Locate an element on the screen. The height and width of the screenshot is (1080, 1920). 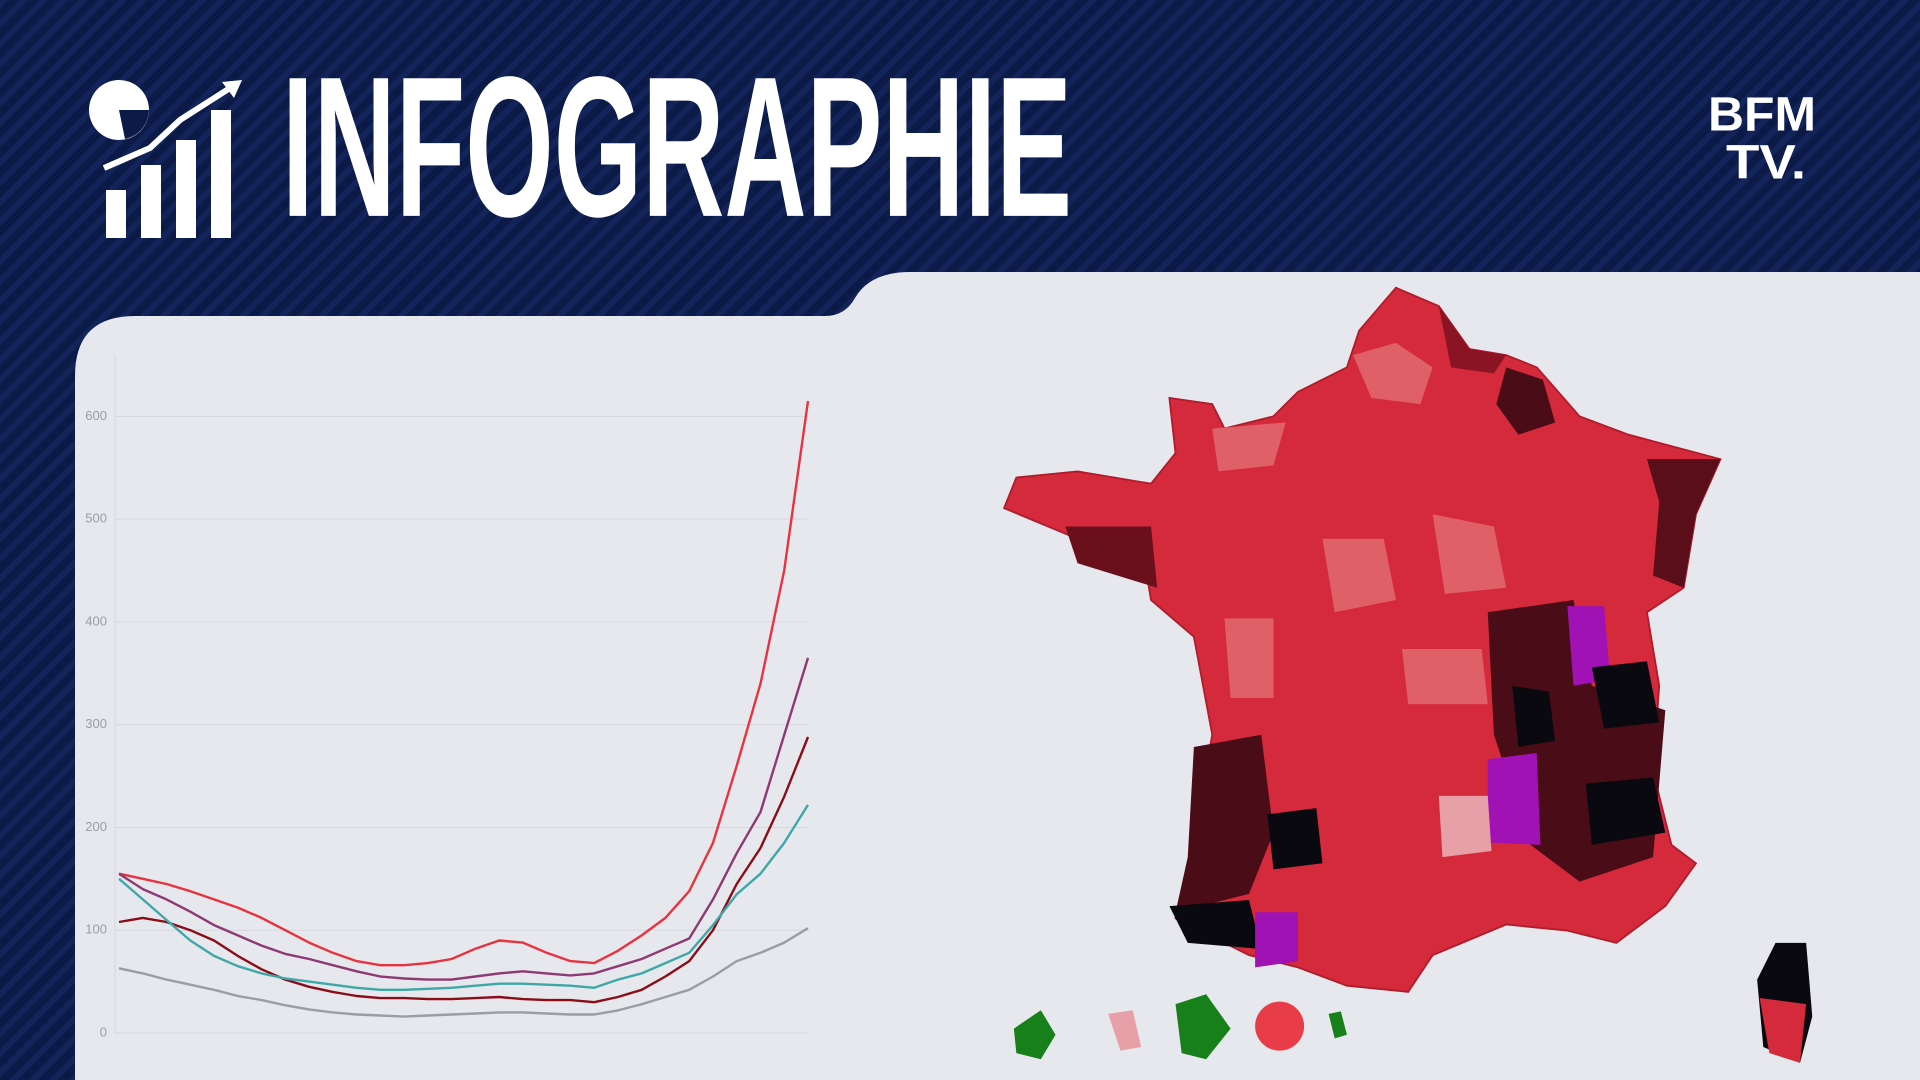
brand-logo: TV. is located at coordinates (1766, 163).